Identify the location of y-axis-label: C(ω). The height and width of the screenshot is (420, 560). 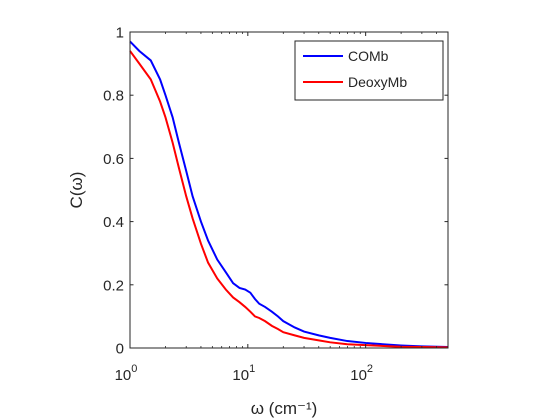
(76, 190).